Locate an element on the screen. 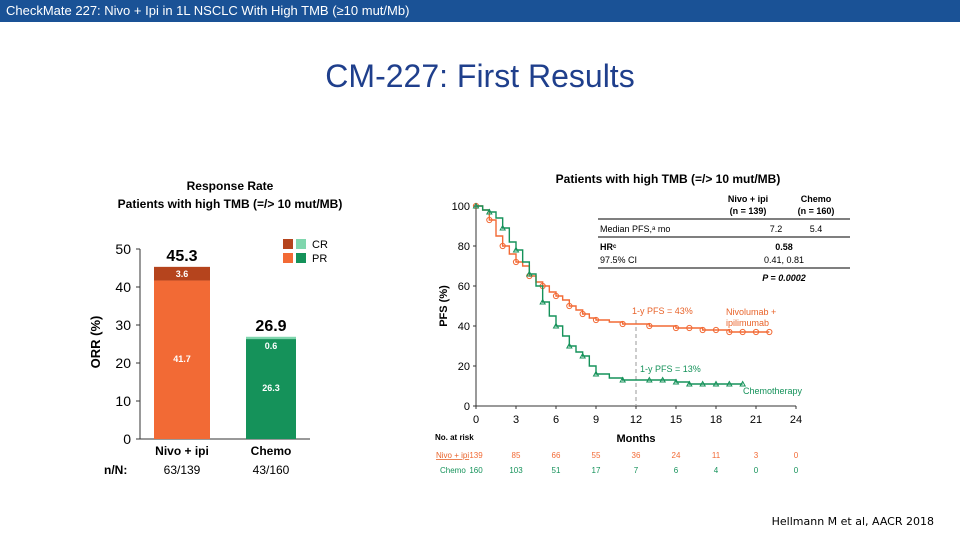 This screenshot has width=960, height=540. nn-value-nivo: 63/139 is located at coordinates (182, 470).